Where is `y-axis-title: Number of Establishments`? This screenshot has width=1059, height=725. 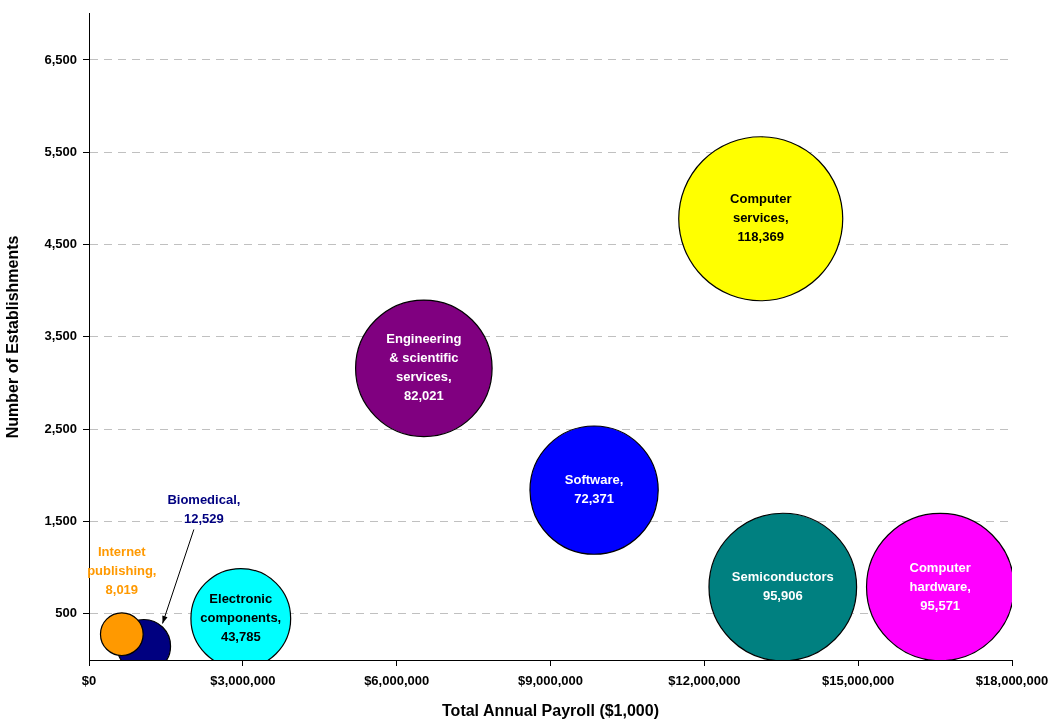
y-axis-title: Number of Establishments is located at coordinates (13, 337).